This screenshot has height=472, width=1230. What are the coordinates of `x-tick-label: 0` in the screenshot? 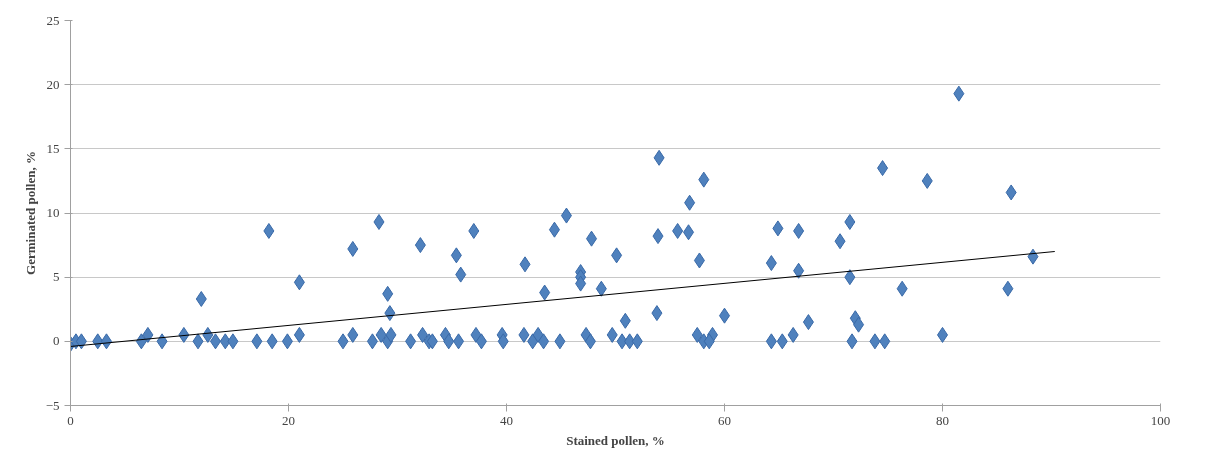 It's located at (70, 420).